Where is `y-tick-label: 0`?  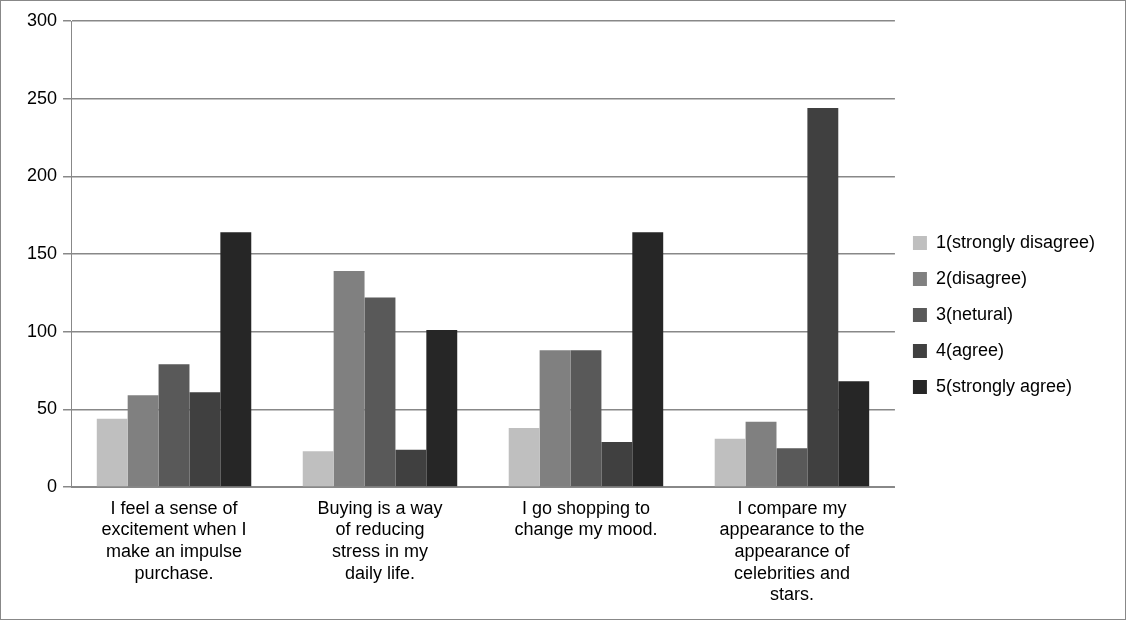 y-tick-label: 0 is located at coordinates (52, 485).